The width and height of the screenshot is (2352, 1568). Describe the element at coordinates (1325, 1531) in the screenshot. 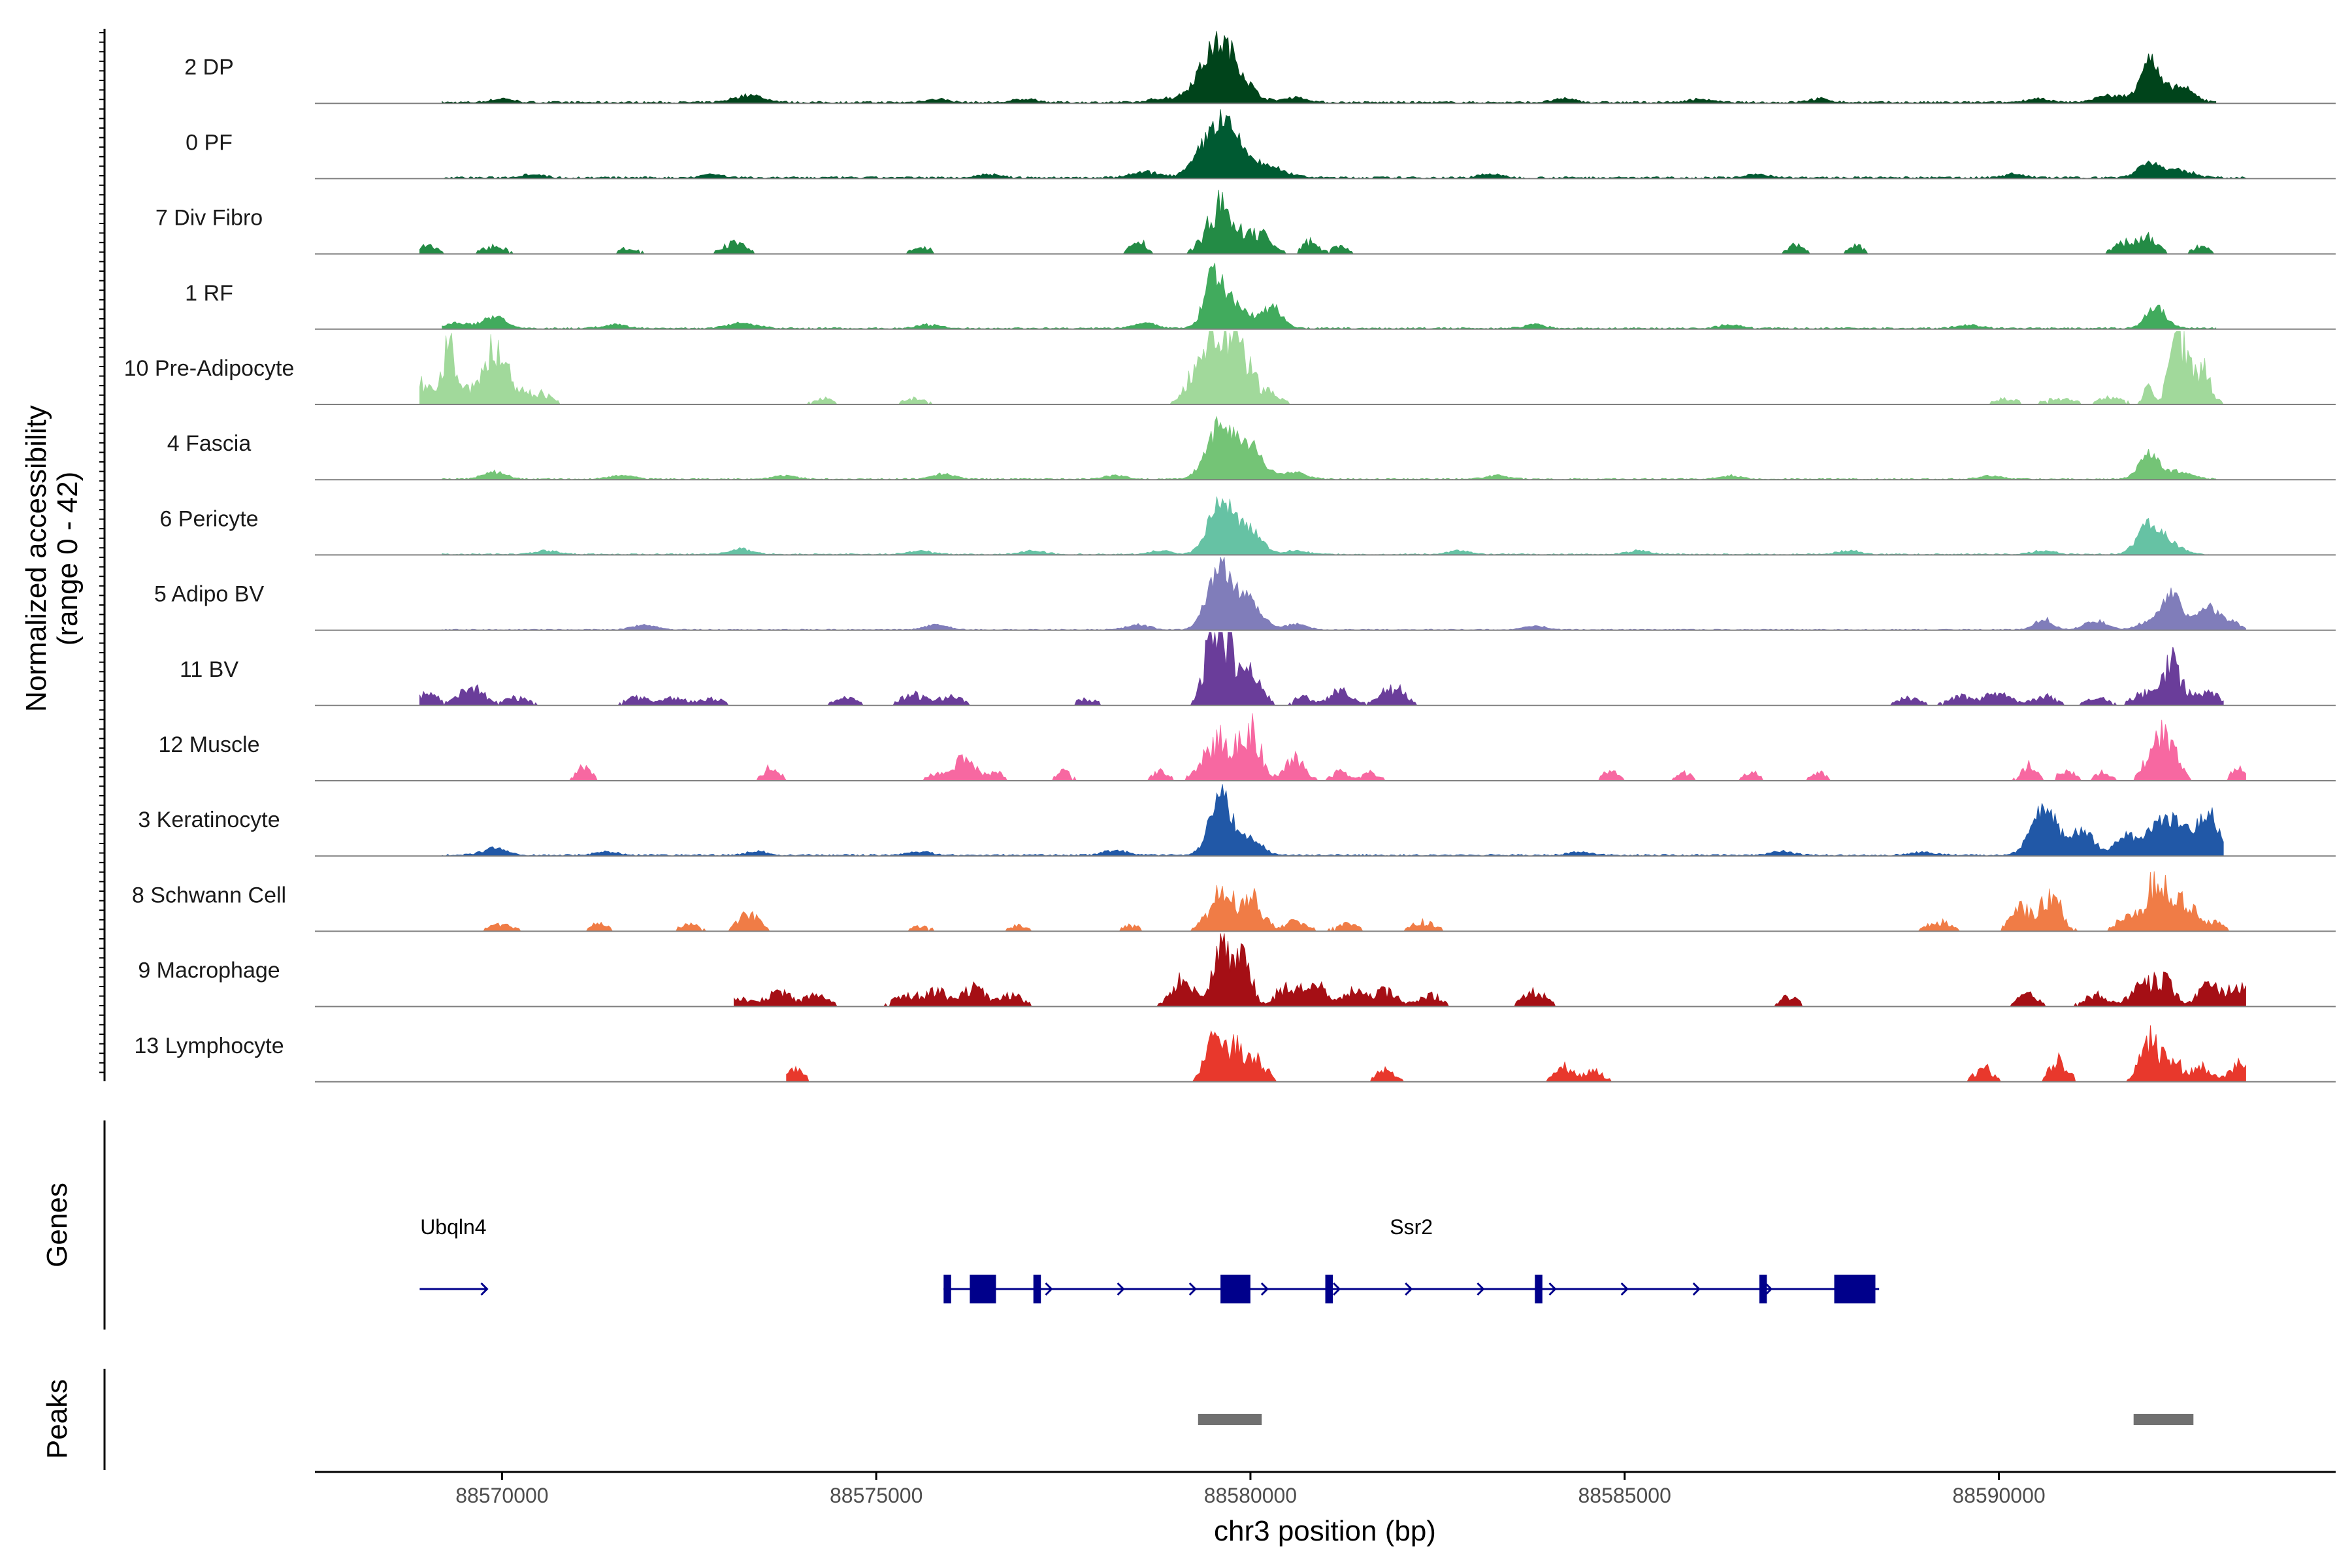

I see `x-axis-title: chr3 position (bp)` at that location.